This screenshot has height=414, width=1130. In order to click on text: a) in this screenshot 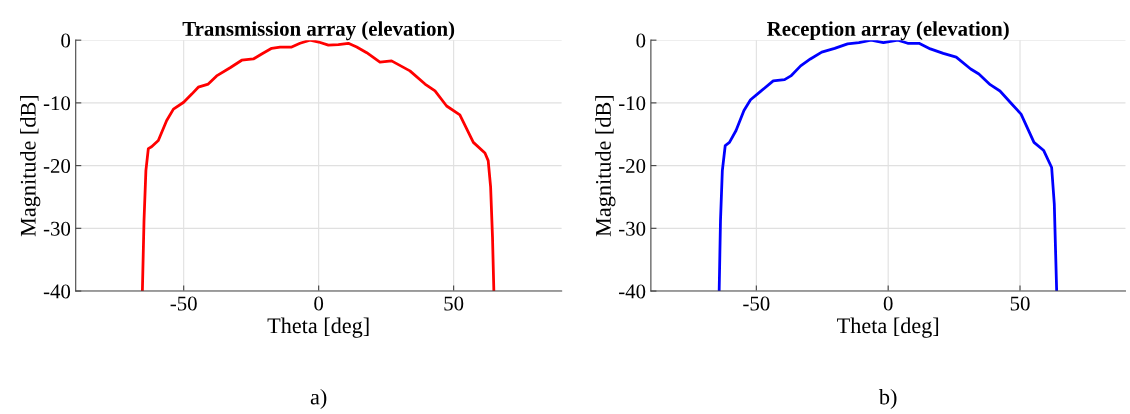, I will do `click(318, 399)`.